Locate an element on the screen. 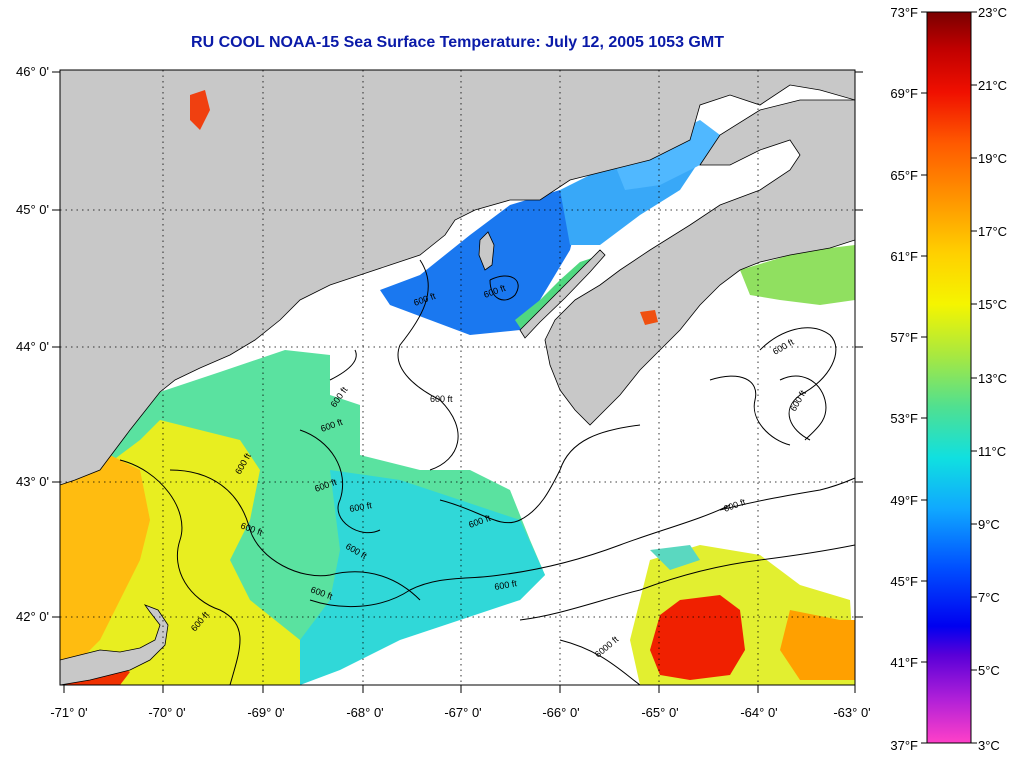 The image size is (1016, 761). lon-tick-1: -71° 0' is located at coordinates (68, 712).